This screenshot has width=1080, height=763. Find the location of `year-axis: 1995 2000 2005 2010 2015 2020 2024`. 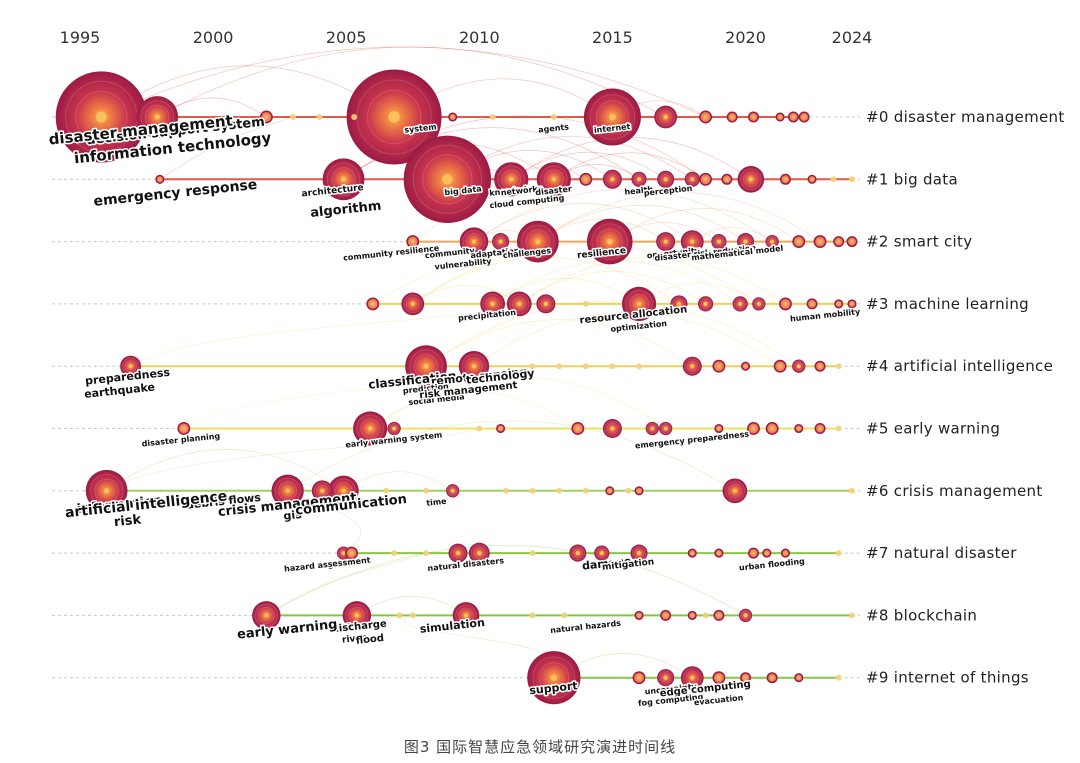

year-axis: 1995 2000 2005 2010 2015 2020 2024 is located at coordinates (466, 37).